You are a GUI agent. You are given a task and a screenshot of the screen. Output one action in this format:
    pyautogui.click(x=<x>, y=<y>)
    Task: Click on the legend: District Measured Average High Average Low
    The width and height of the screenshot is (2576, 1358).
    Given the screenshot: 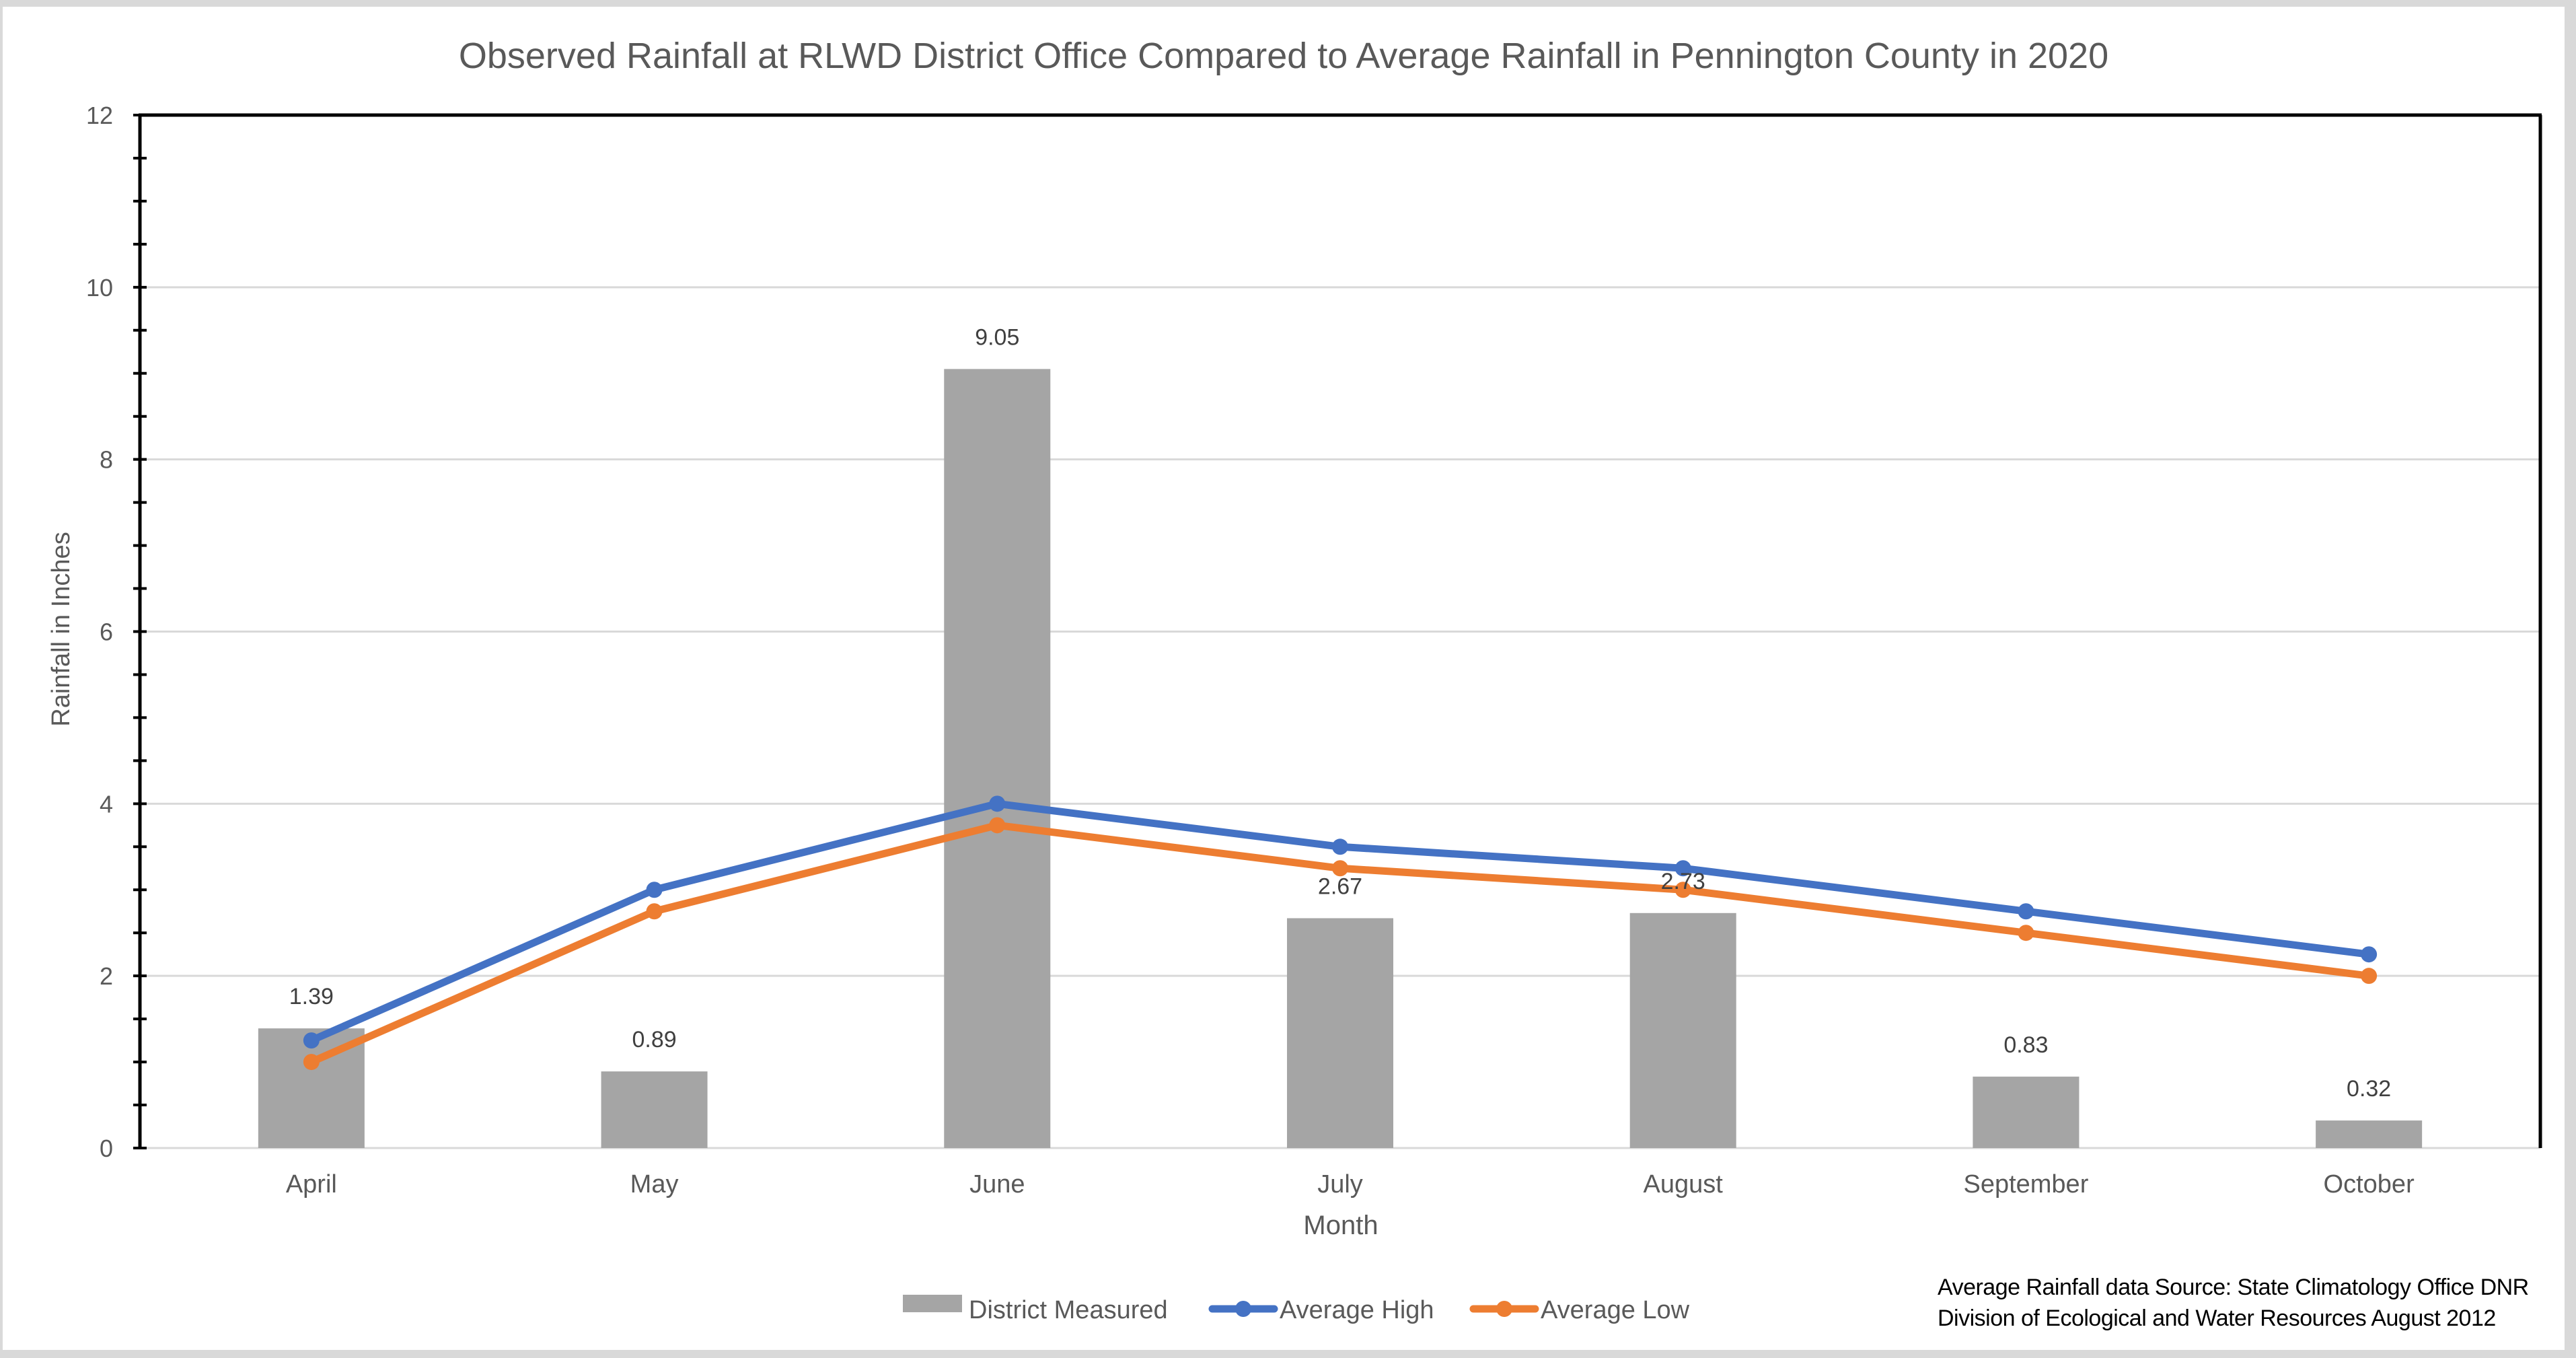 What is the action you would take?
    pyautogui.click(x=1296, y=1310)
    